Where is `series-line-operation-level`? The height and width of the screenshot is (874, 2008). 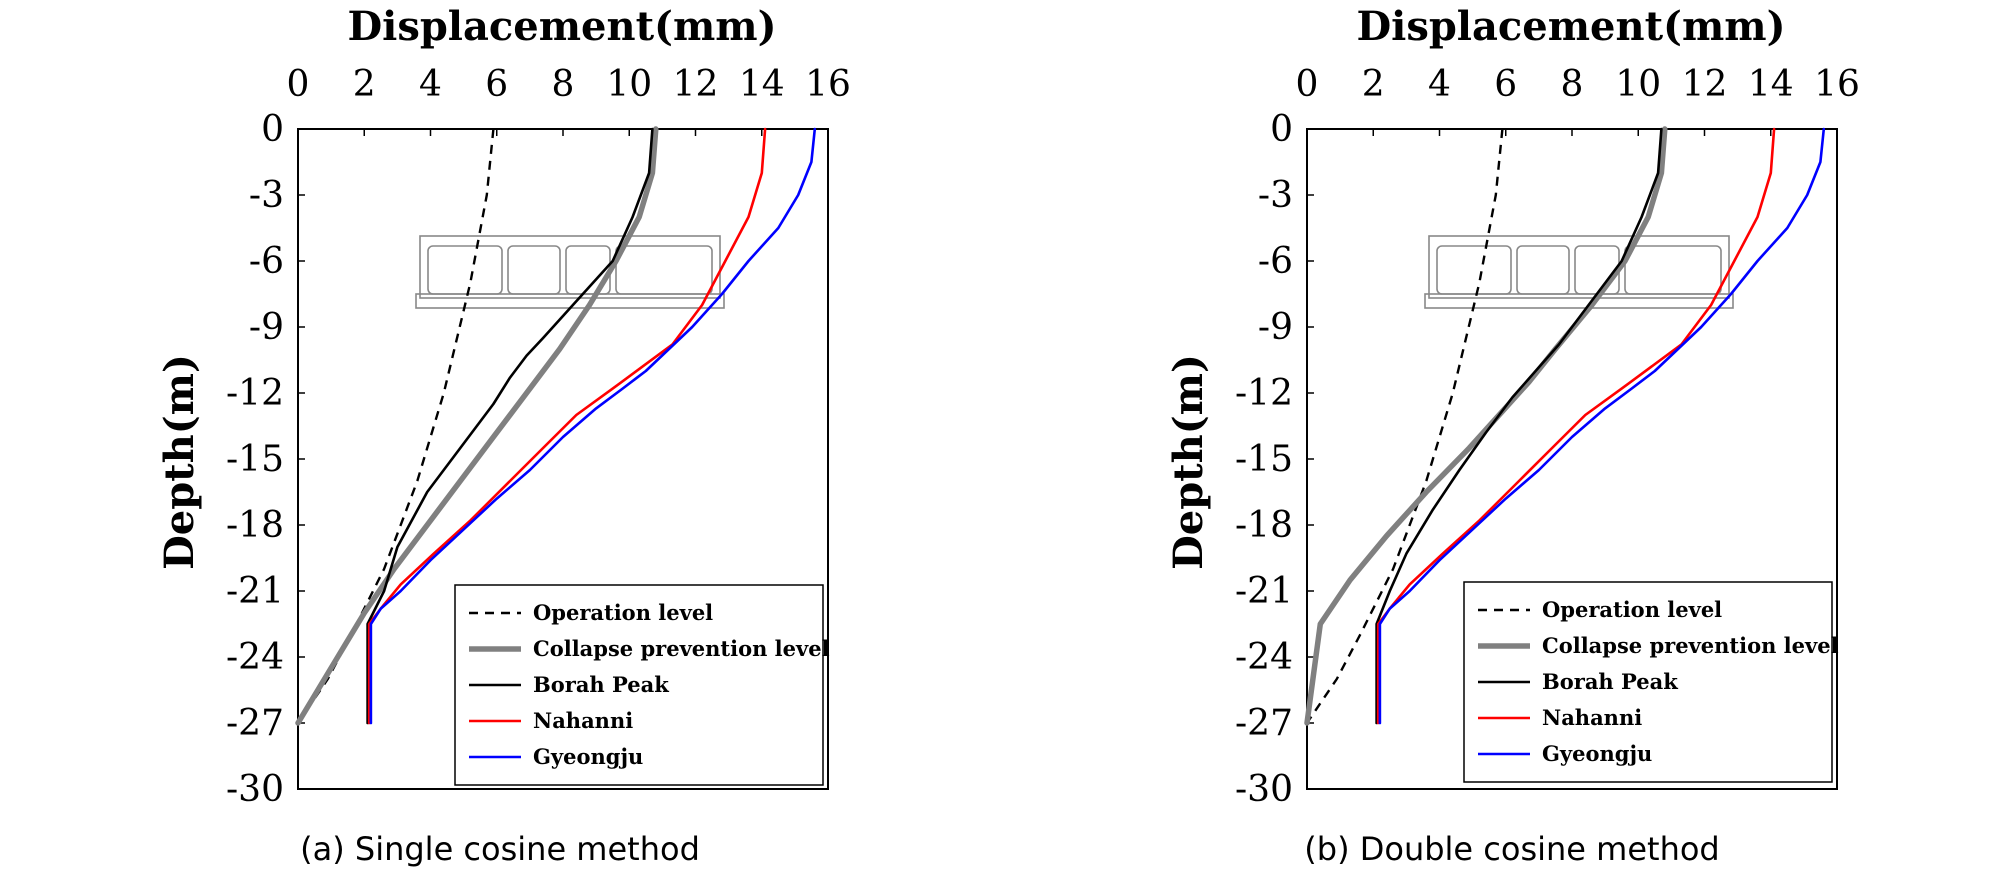
series-line-operation-level is located at coordinates (1405, 426).